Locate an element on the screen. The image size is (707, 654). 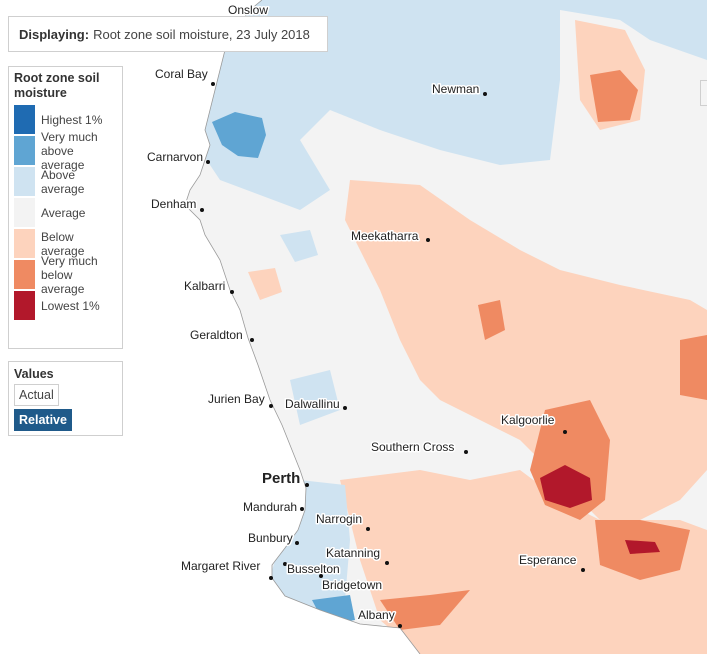
zone-very-much-below-albany is located at coordinates (425, 610).